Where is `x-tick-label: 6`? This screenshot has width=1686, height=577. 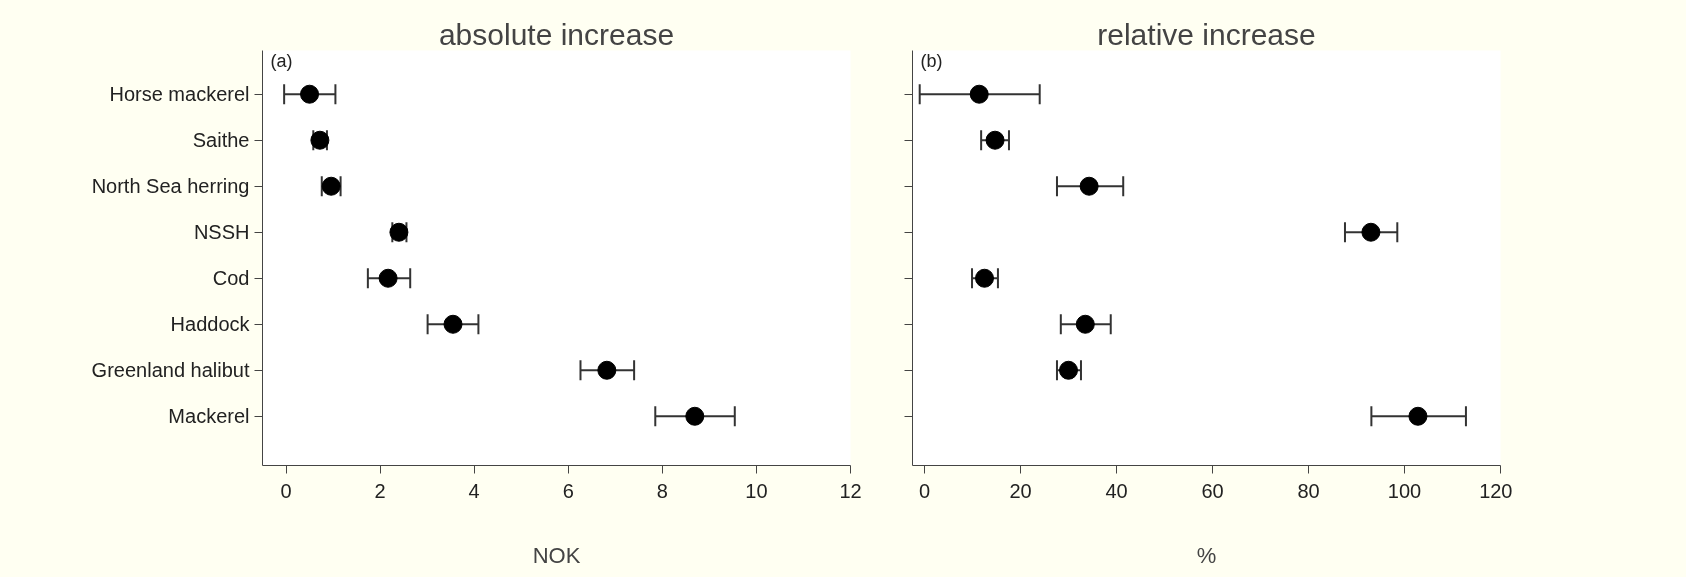 x-tick-label: 6 is located at coordinates (568, 490).